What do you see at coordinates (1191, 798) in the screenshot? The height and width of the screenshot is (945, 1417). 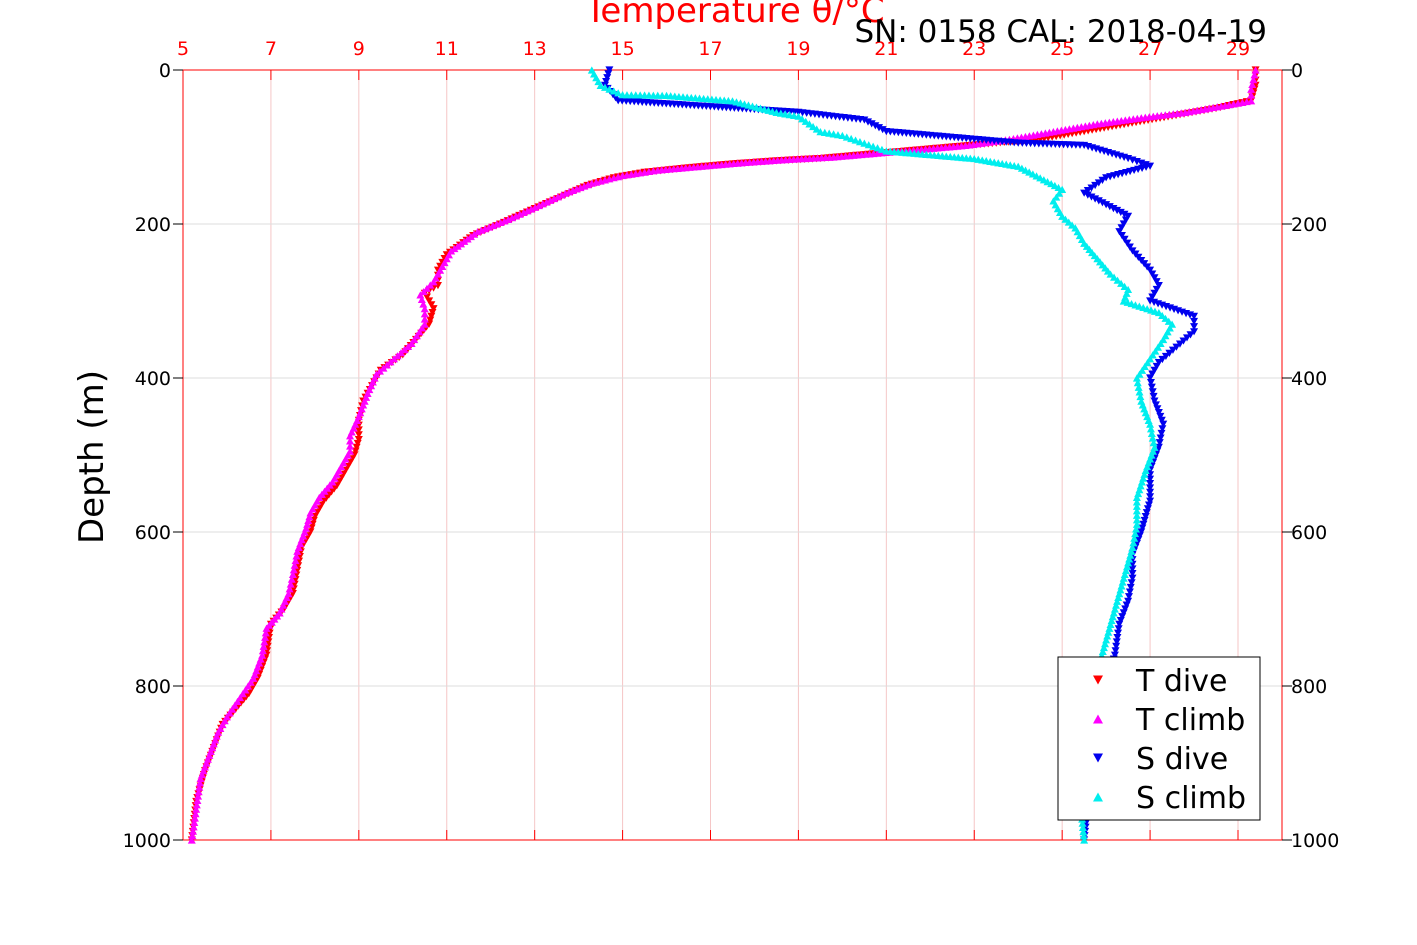 I see `legend-entry: S climb` at bounding box center [1191, 798].